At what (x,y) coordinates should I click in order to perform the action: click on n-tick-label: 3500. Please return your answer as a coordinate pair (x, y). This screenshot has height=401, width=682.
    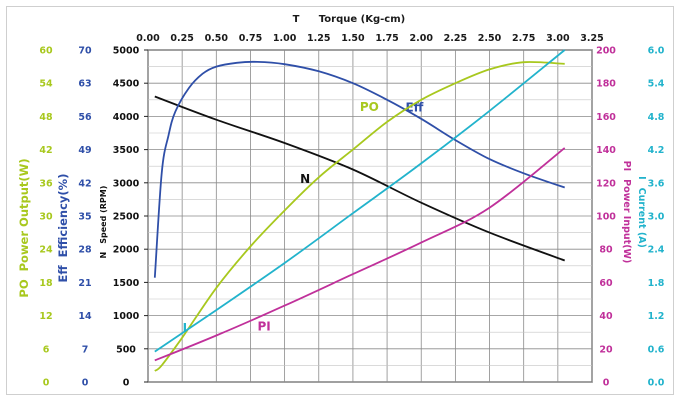
    Looking at the image, I should click on (126, 150).